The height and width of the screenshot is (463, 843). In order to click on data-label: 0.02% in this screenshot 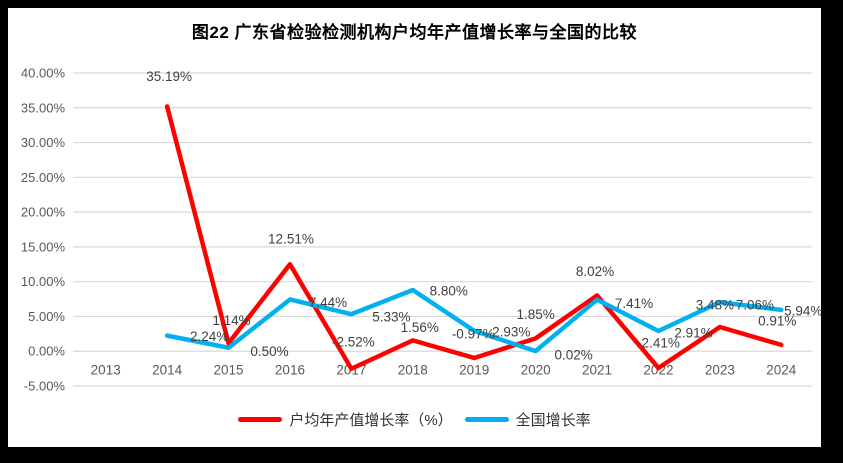, I will do `click(573, 355)`.